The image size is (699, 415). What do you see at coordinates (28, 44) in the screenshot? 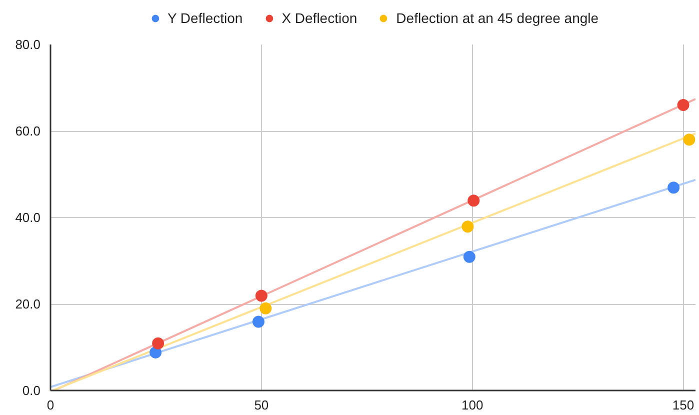
I see `y-tick-label: 80.0` at bounding box center [28, 44].